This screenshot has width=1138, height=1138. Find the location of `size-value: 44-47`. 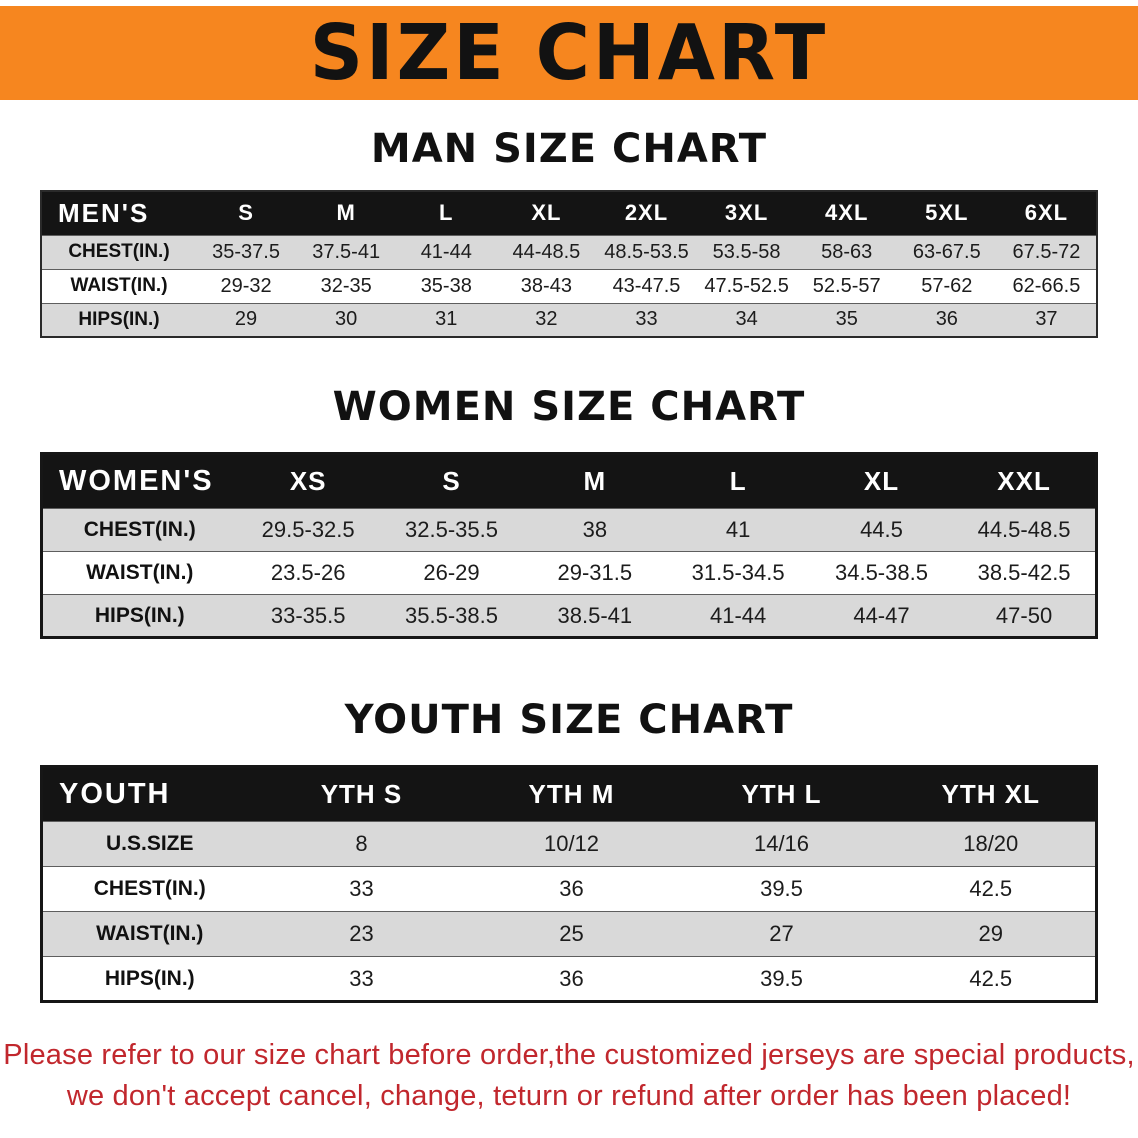

size-value: 44-47 is located at coordinates (881, 615).